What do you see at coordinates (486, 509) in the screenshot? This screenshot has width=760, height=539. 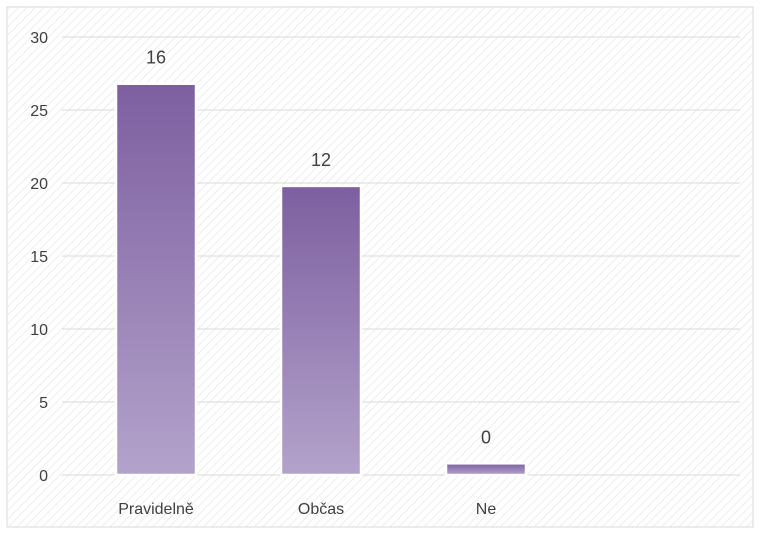 I see `x-tick-label: Ne` at bounding box center [486, 509].